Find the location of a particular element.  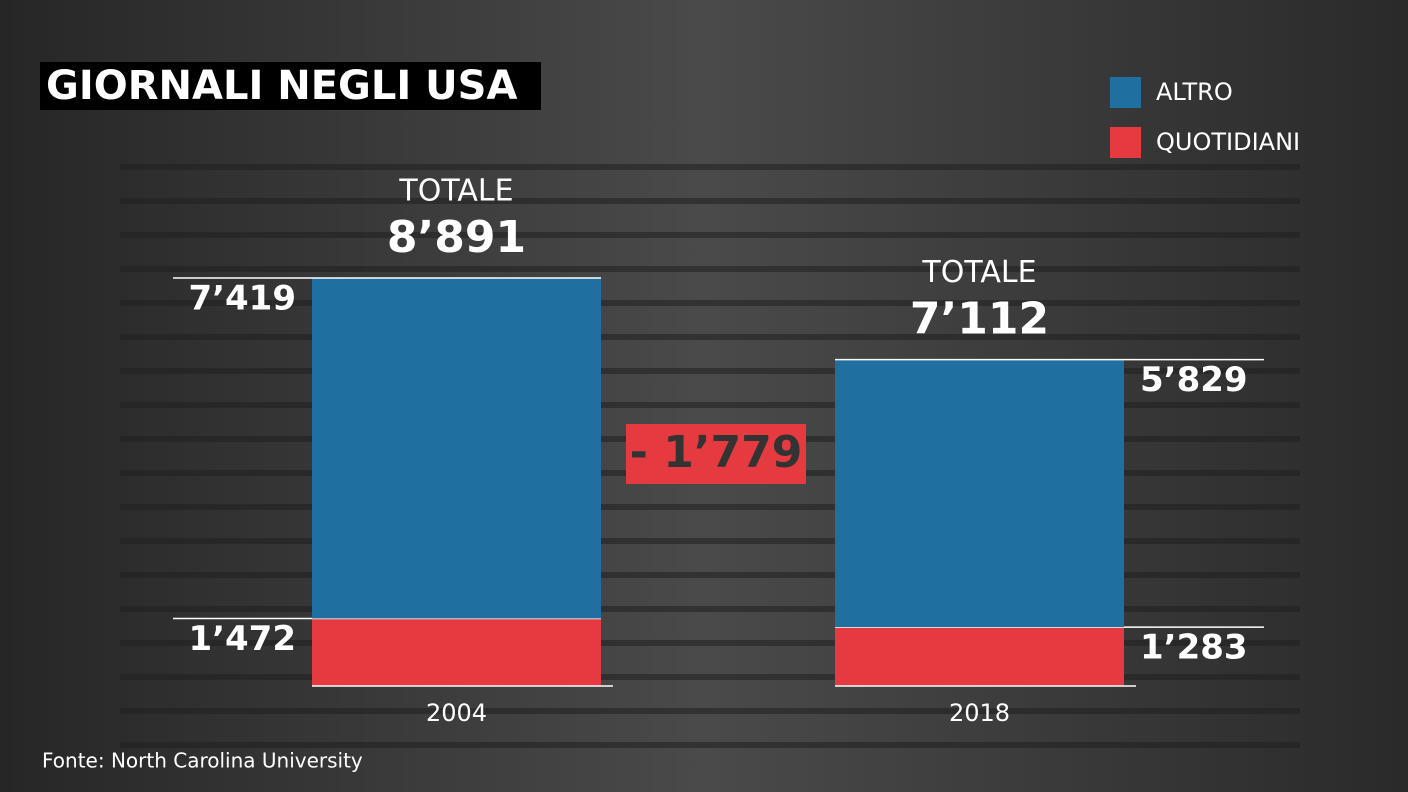

legend: ALTRO QUOTIDIANI is located at coordinates (1205, 117).